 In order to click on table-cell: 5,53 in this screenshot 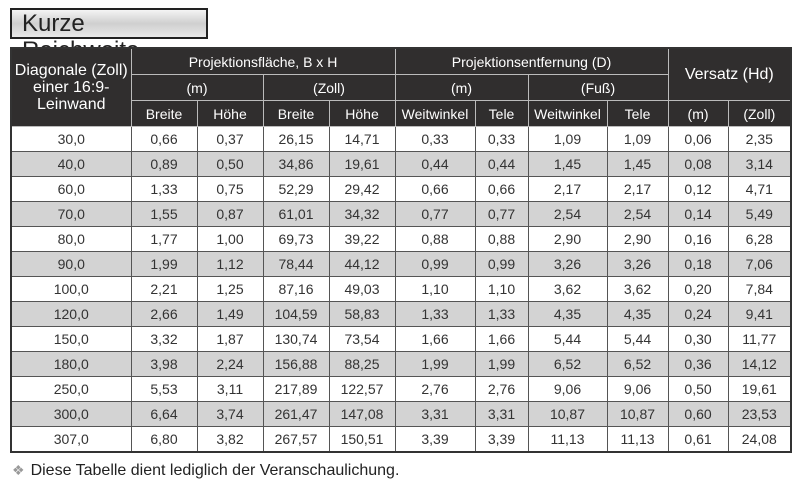, I will do `click(164, 389)`.